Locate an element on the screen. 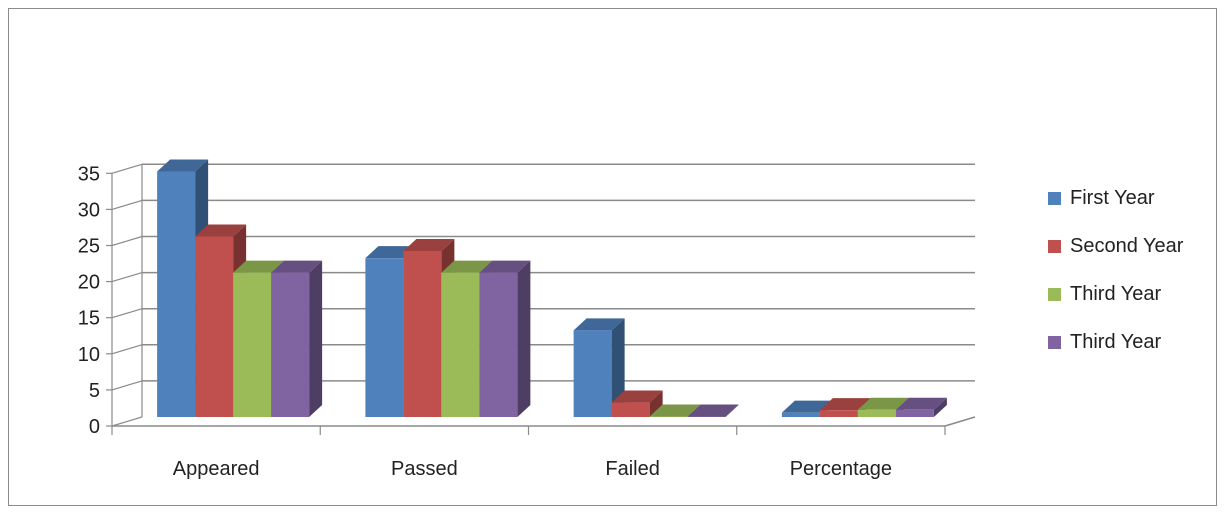  y-tick-label: 10 is located at coordinates (89, 355).